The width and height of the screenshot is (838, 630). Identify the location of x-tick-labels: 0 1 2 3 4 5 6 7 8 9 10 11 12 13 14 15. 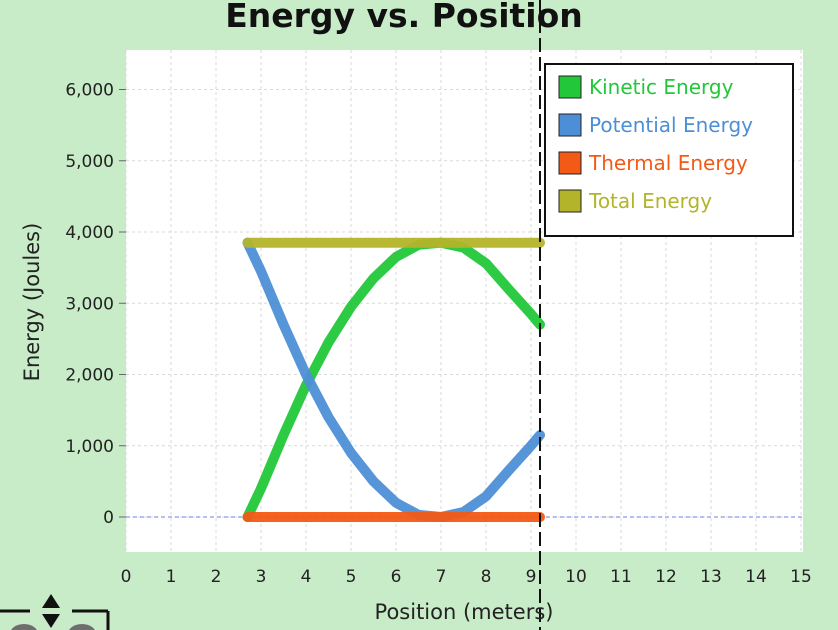
(466, 577).